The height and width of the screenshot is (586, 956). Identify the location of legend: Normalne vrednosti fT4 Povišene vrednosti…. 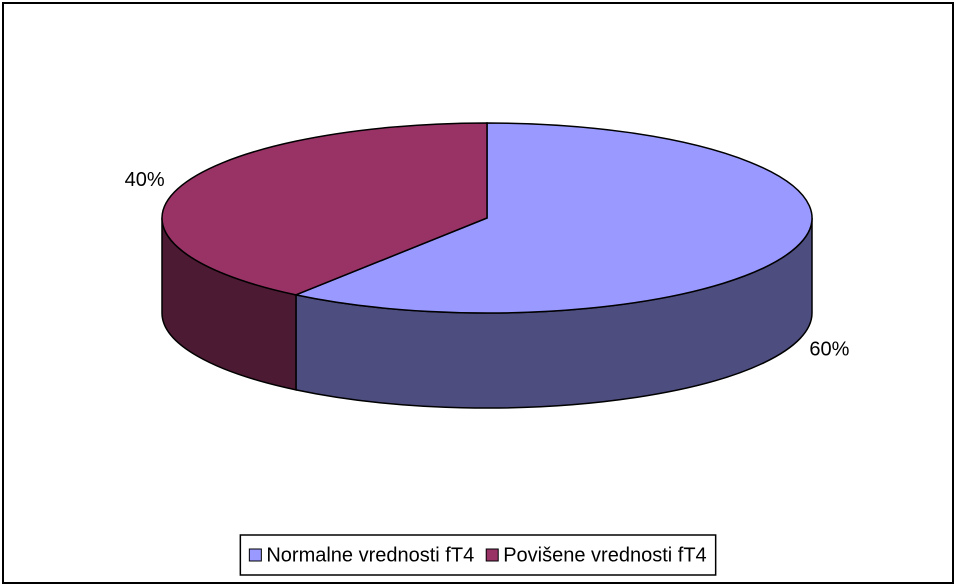
(478, 555).